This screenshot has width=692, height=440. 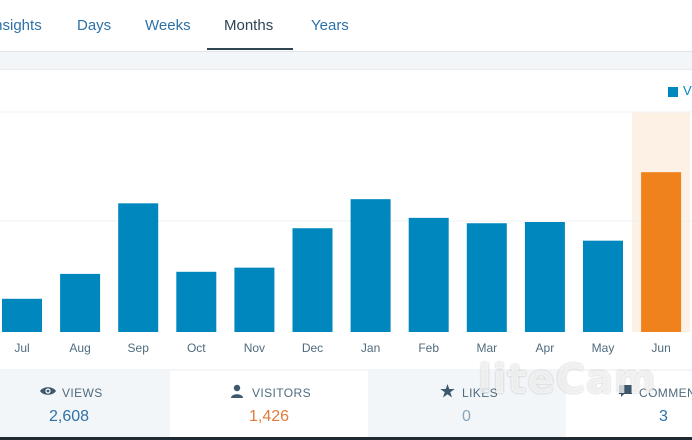 What do you see at coordinates (22, 315) in the screenshot?
I see `bar-jul` at bounding box center [22, 315].